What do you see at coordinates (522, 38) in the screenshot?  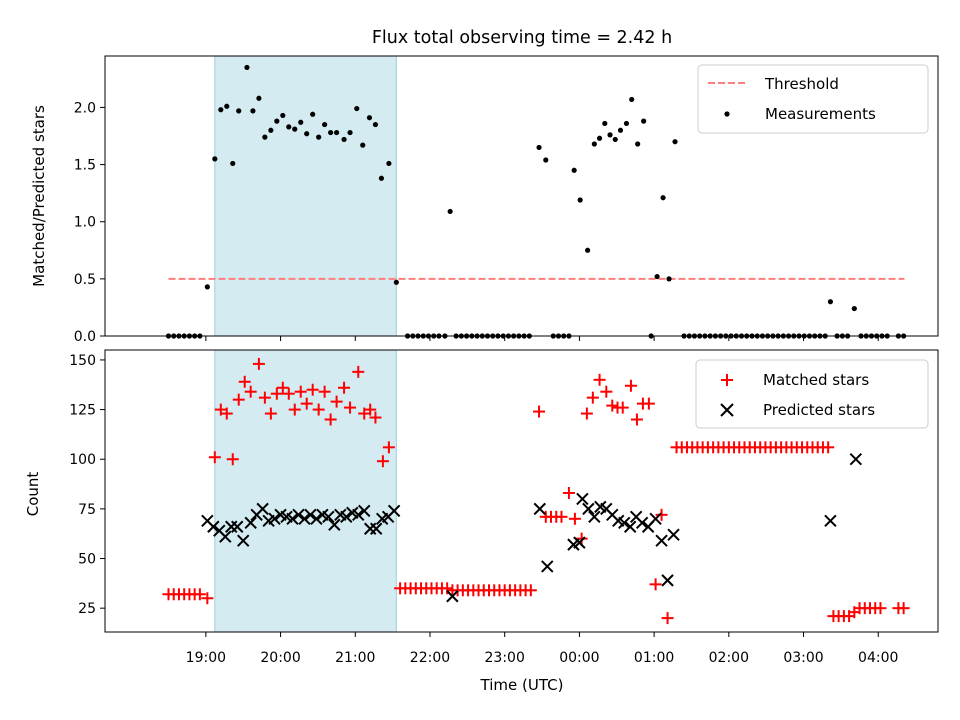 I see `chart-title: Flux total observing time = 2.42 h` at bounding box center [522, 38].